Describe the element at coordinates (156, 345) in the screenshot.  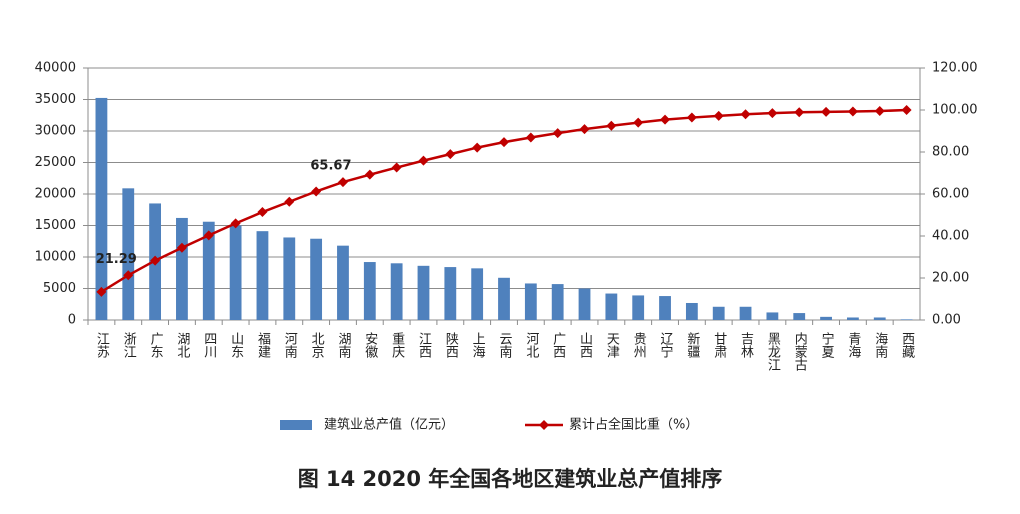
I see `x-tick-label: 广东` at that location.